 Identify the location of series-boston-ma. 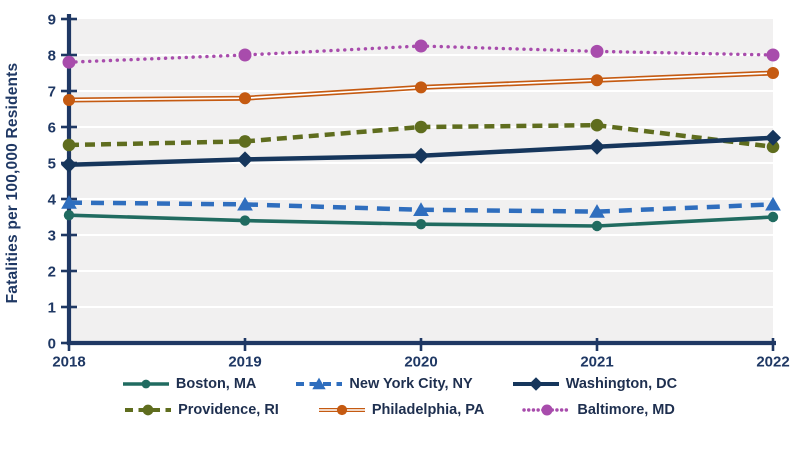
(421, 221).